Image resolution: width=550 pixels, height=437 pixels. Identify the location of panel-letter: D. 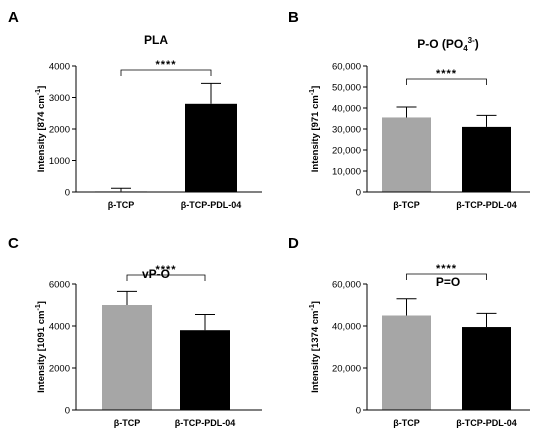
(293, 243).